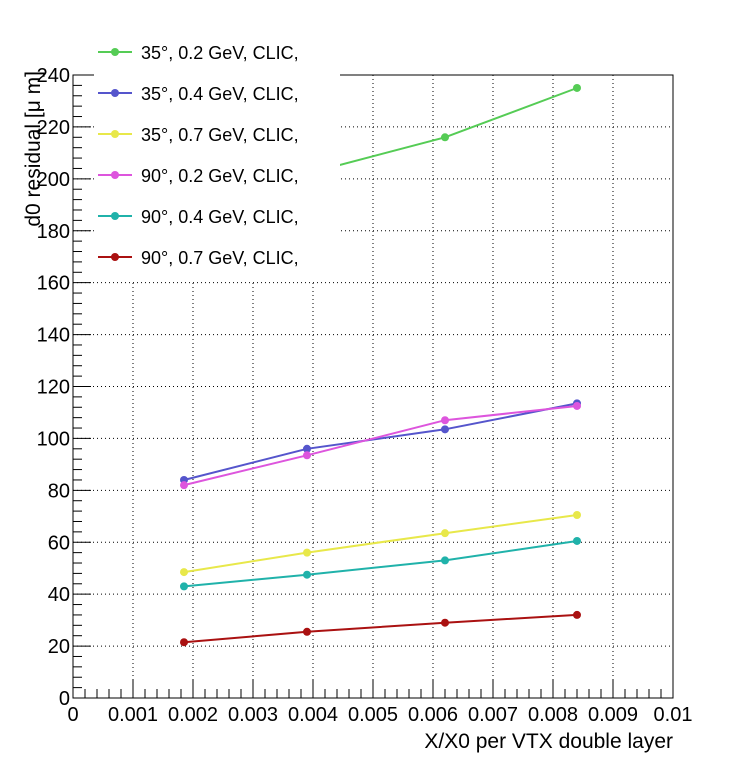  I want to click on legend-entry: 90°, 0.4 GeV, CLIC,, so click(198, 217).